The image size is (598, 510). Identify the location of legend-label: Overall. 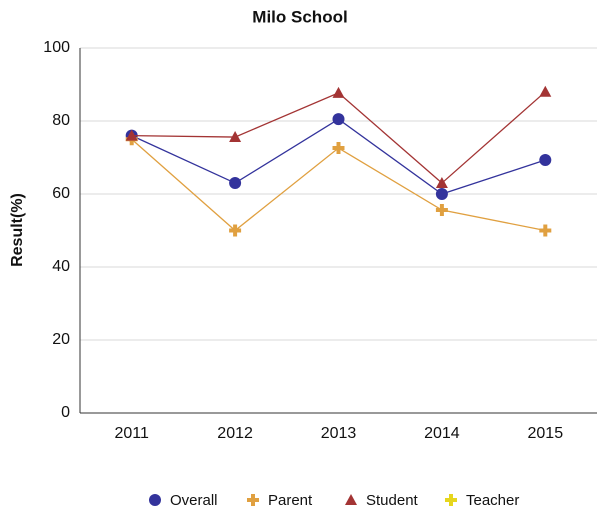
(194, 500).